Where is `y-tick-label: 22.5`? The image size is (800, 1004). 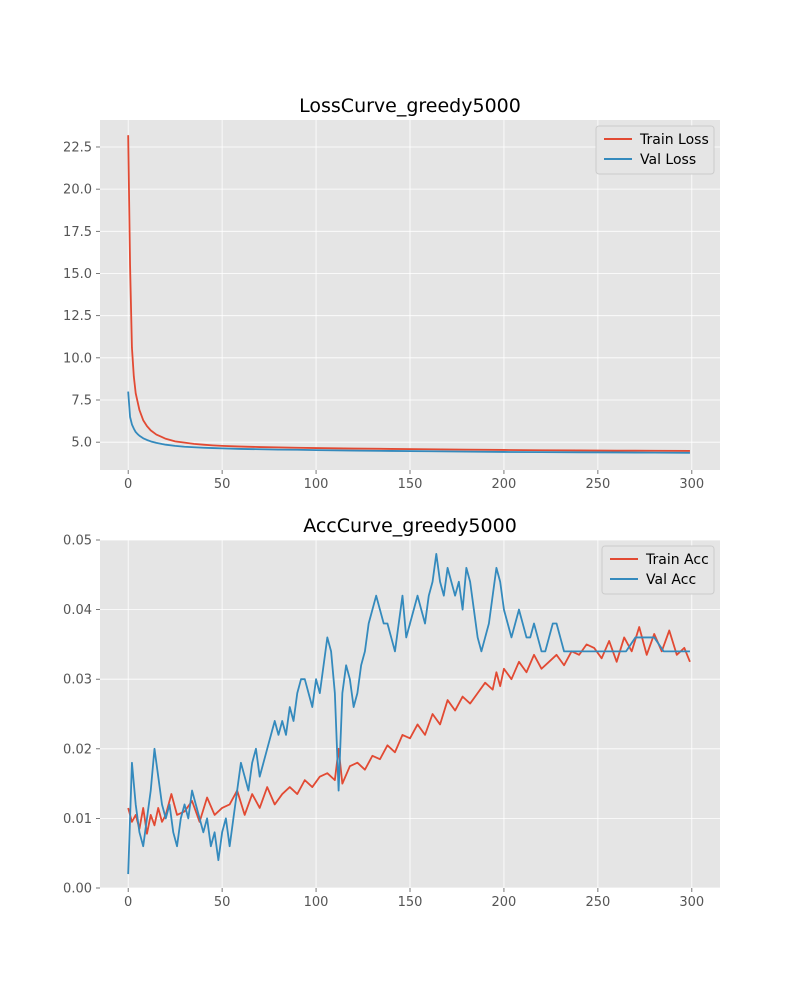 y-tick-label: 22.5 is located at coordinates (77, 147).